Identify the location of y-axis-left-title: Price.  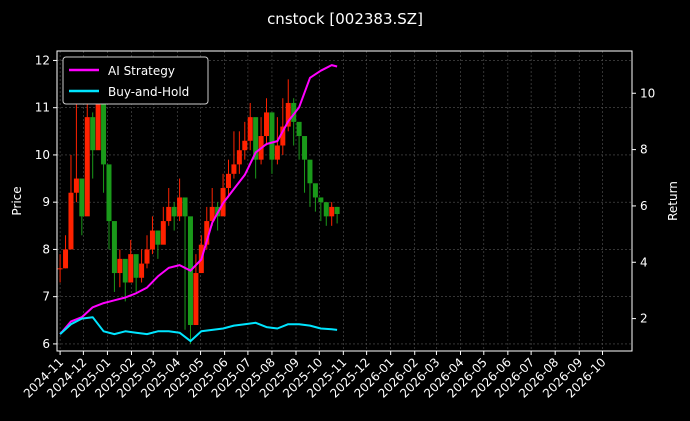
(17, 200).